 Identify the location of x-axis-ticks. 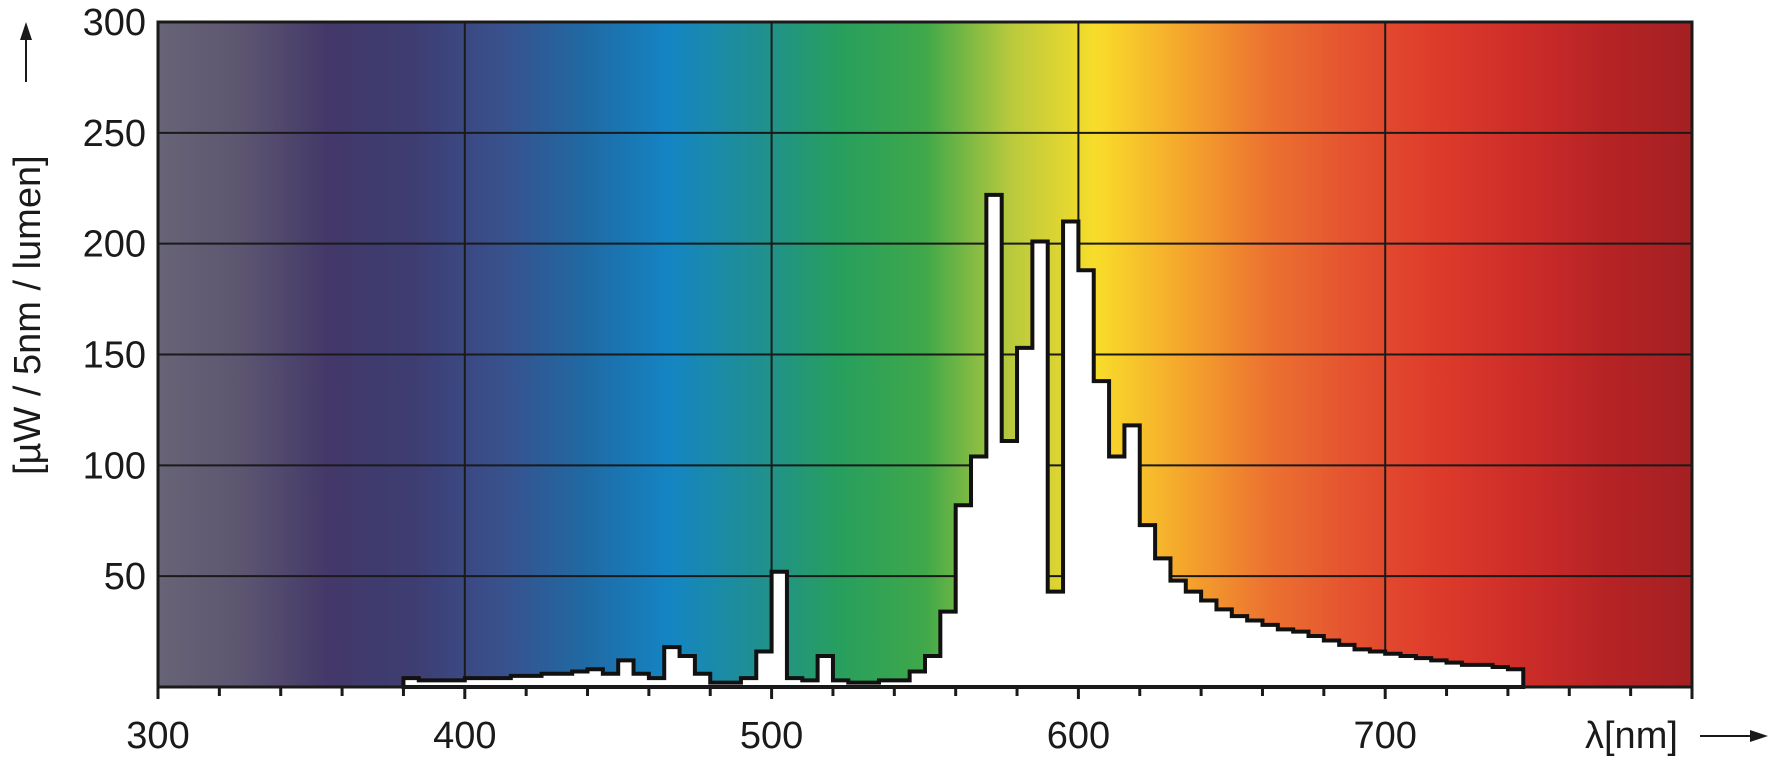
(925, 693).